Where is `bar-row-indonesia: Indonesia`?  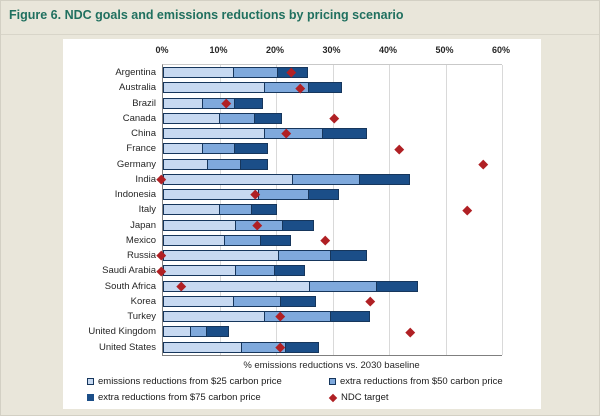 bar-row-indonesia: Indonesia is located at coordinates (308, 194).